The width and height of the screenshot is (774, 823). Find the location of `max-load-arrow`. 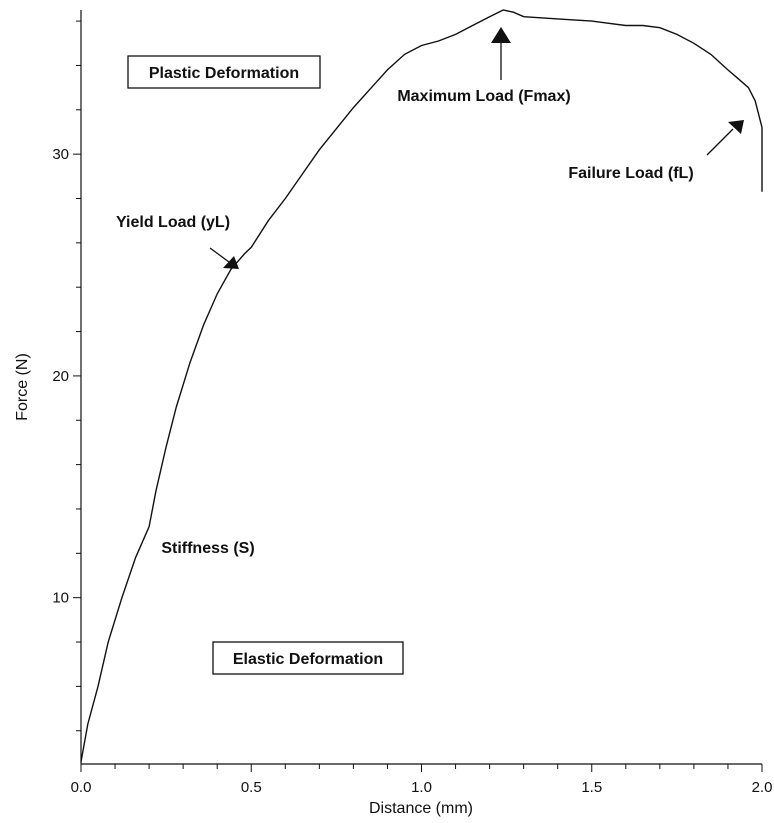

max-load-arrow is located at coordinates (501, 53).